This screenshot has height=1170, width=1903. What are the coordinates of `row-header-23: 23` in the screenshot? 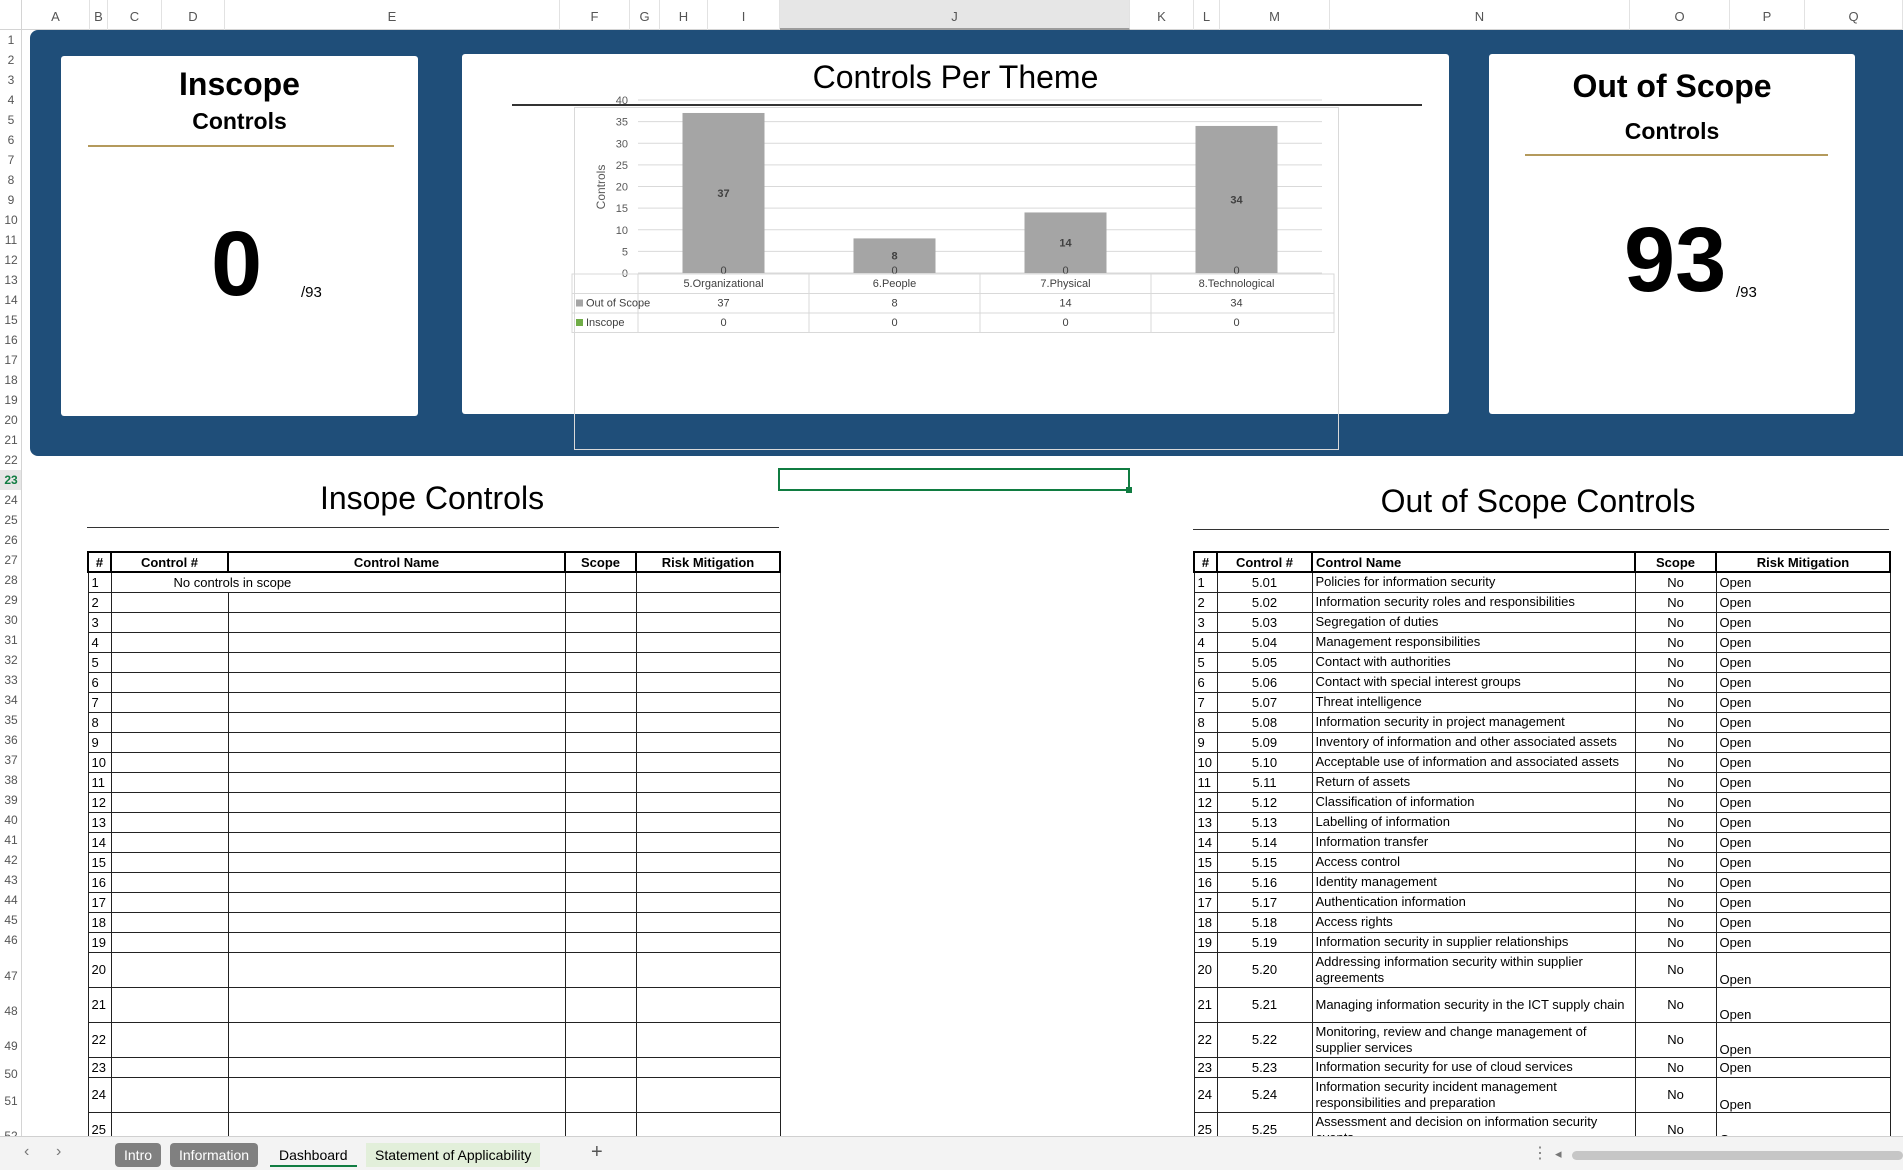 It's located at (10, 480).